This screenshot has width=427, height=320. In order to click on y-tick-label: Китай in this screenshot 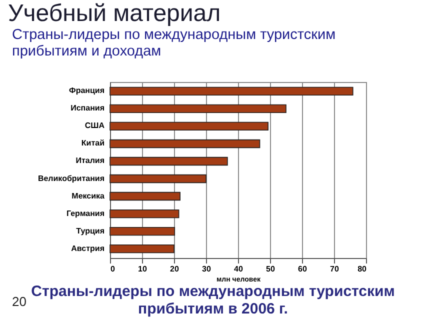, I will do `click(93, 143)`.